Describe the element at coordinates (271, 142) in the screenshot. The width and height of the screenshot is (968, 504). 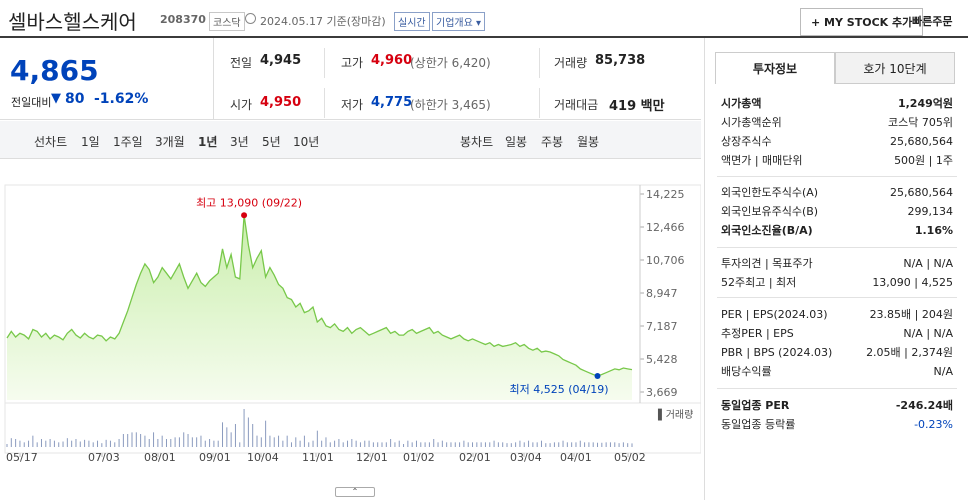
I see `tab-5y: 5년` at that location.